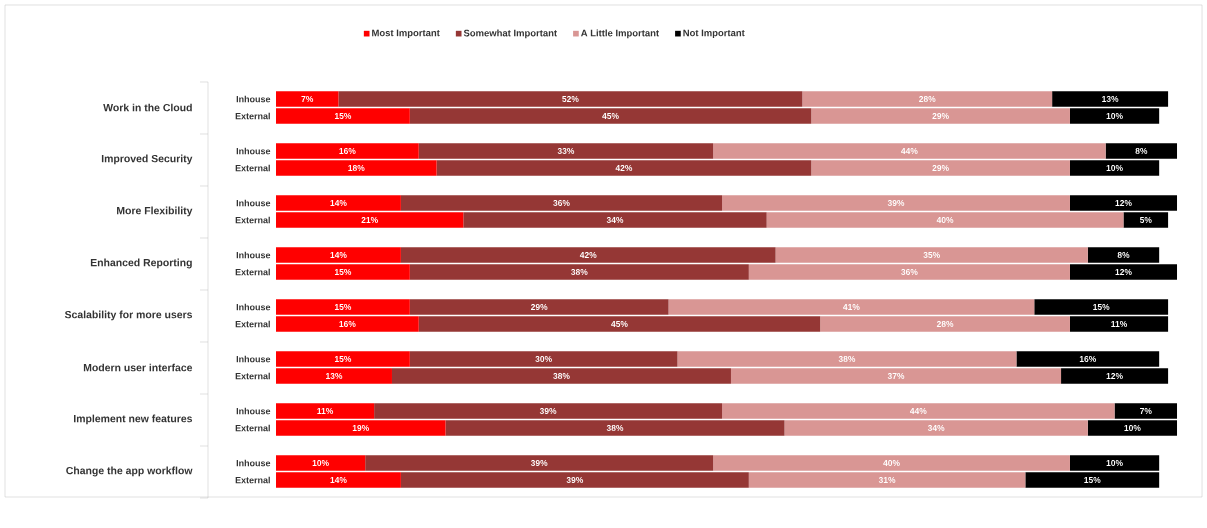 This screenshot has width=1207, height=528. What do you see at coordinates (543, 359) in the screenshot?
I see `data-label: 30%` at bounding box center [543, 359].